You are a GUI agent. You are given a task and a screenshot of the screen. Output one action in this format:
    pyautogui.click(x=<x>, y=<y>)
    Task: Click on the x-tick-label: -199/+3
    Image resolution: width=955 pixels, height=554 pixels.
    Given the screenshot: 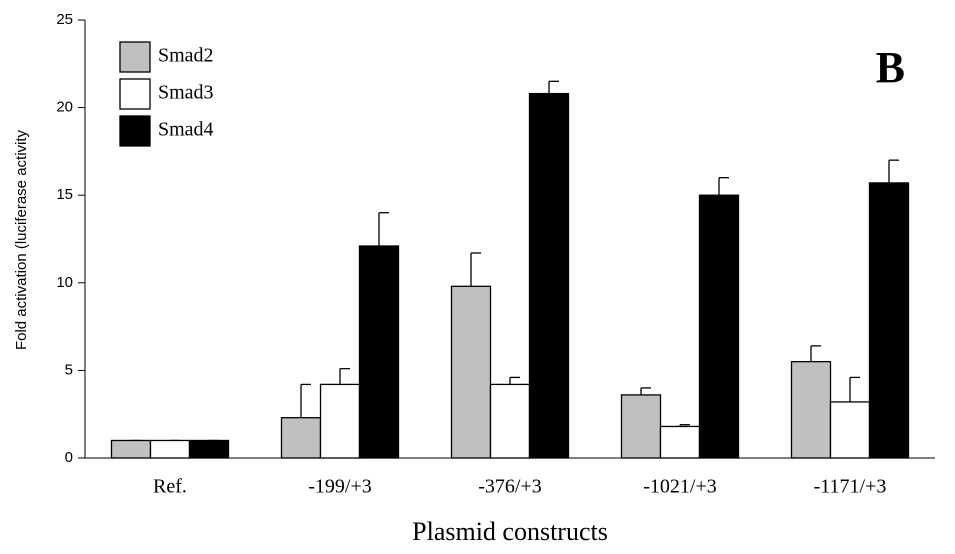 What is the action you would take?
    pyautogui.click(x=340, y=487)
    